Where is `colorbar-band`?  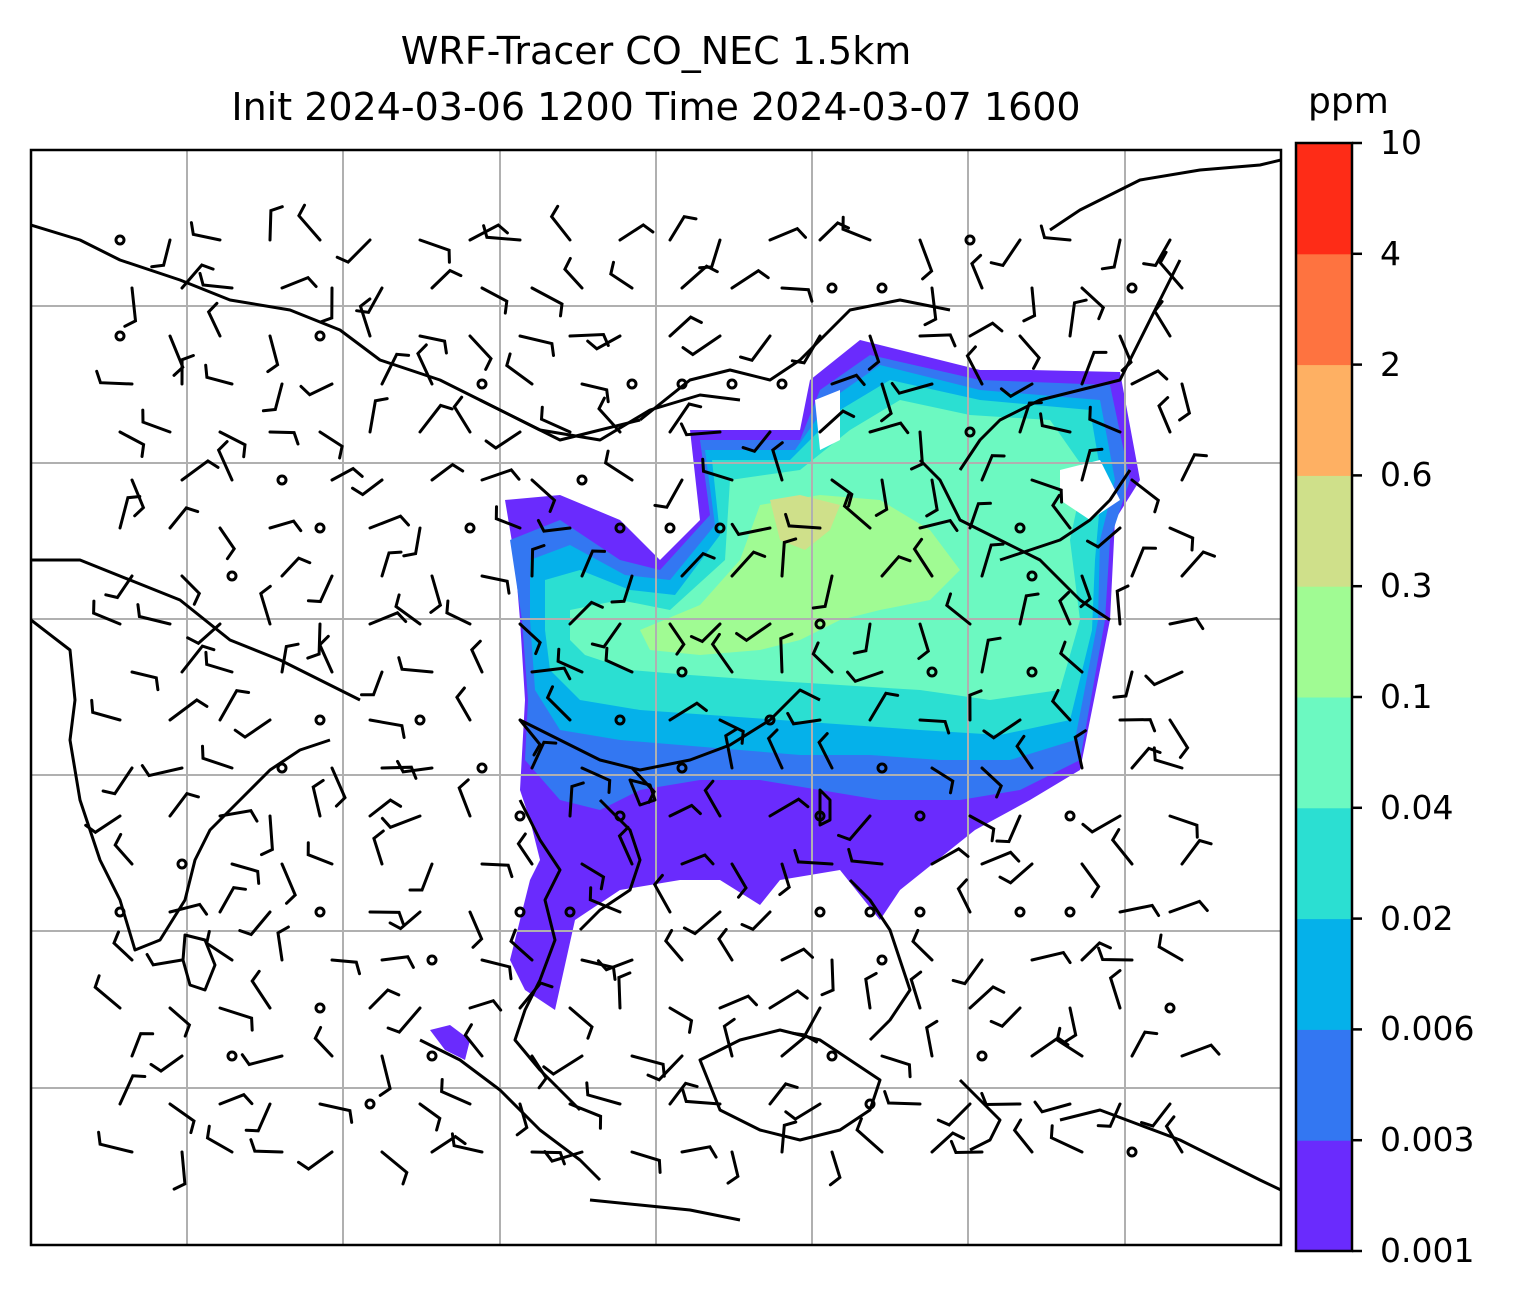 colorbar-band is located at coordinates (1324, 1196).